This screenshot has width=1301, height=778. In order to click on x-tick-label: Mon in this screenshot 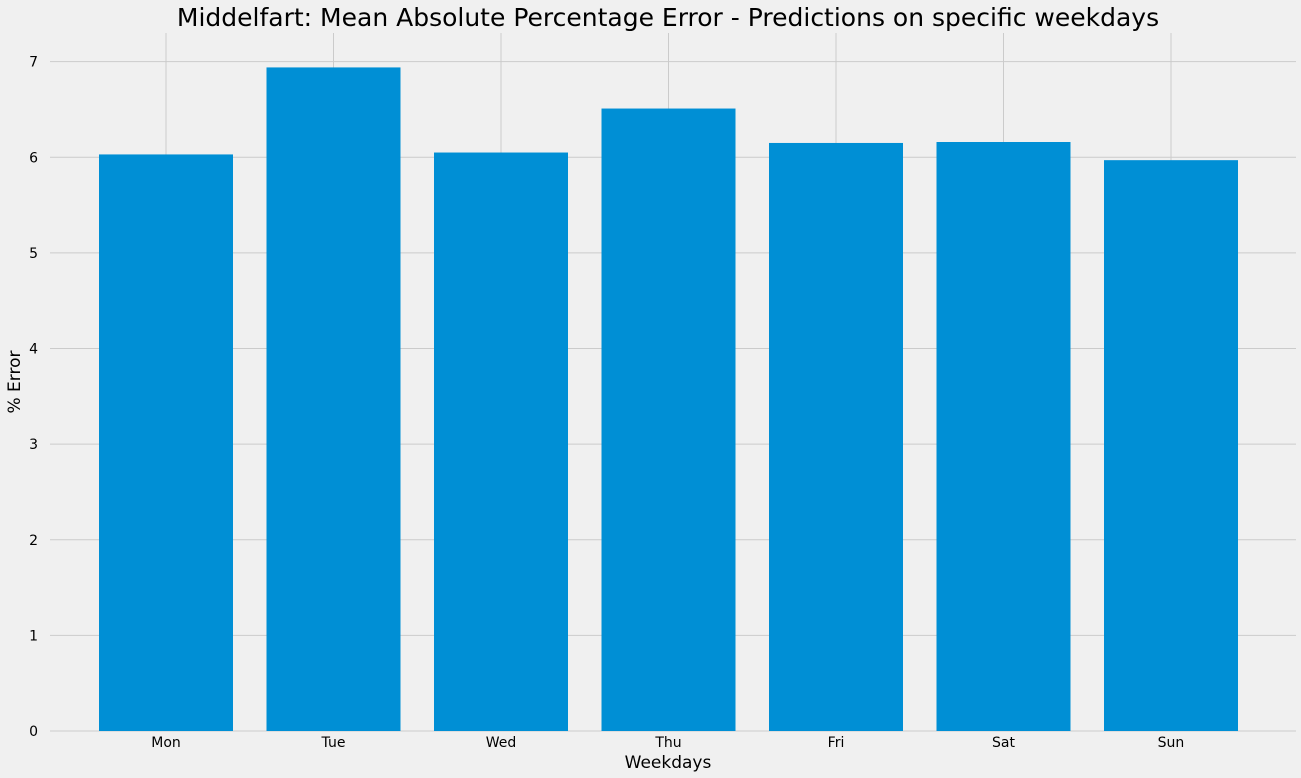, I will do `click(166, 743)`.